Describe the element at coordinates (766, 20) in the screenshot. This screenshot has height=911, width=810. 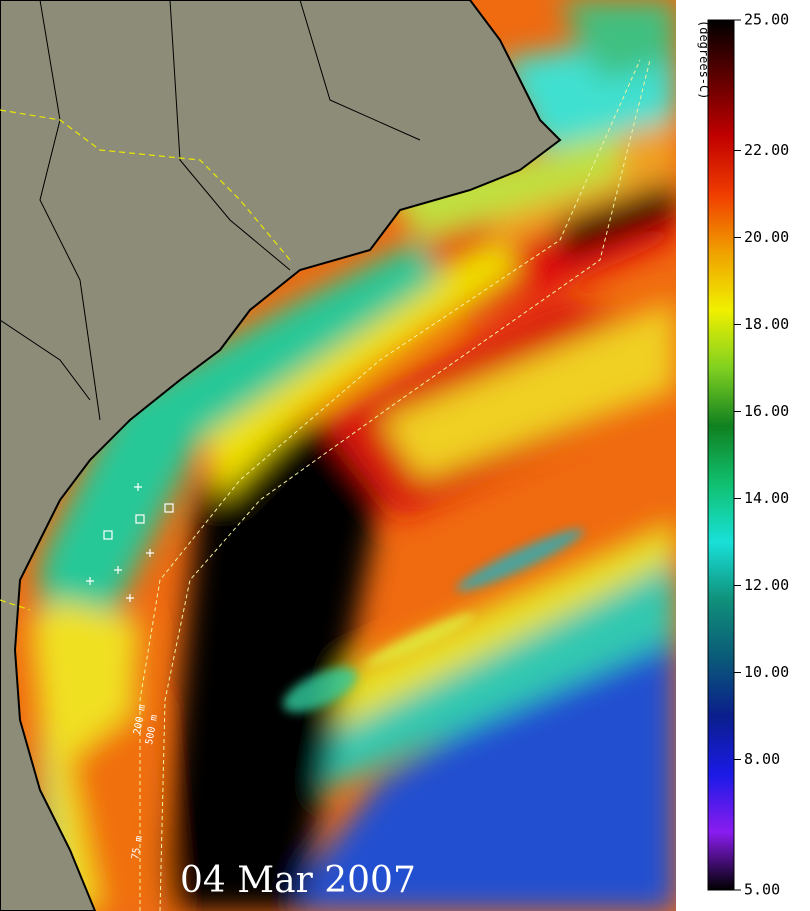
I see `colorbar-tick-label: 25.00` at that location.